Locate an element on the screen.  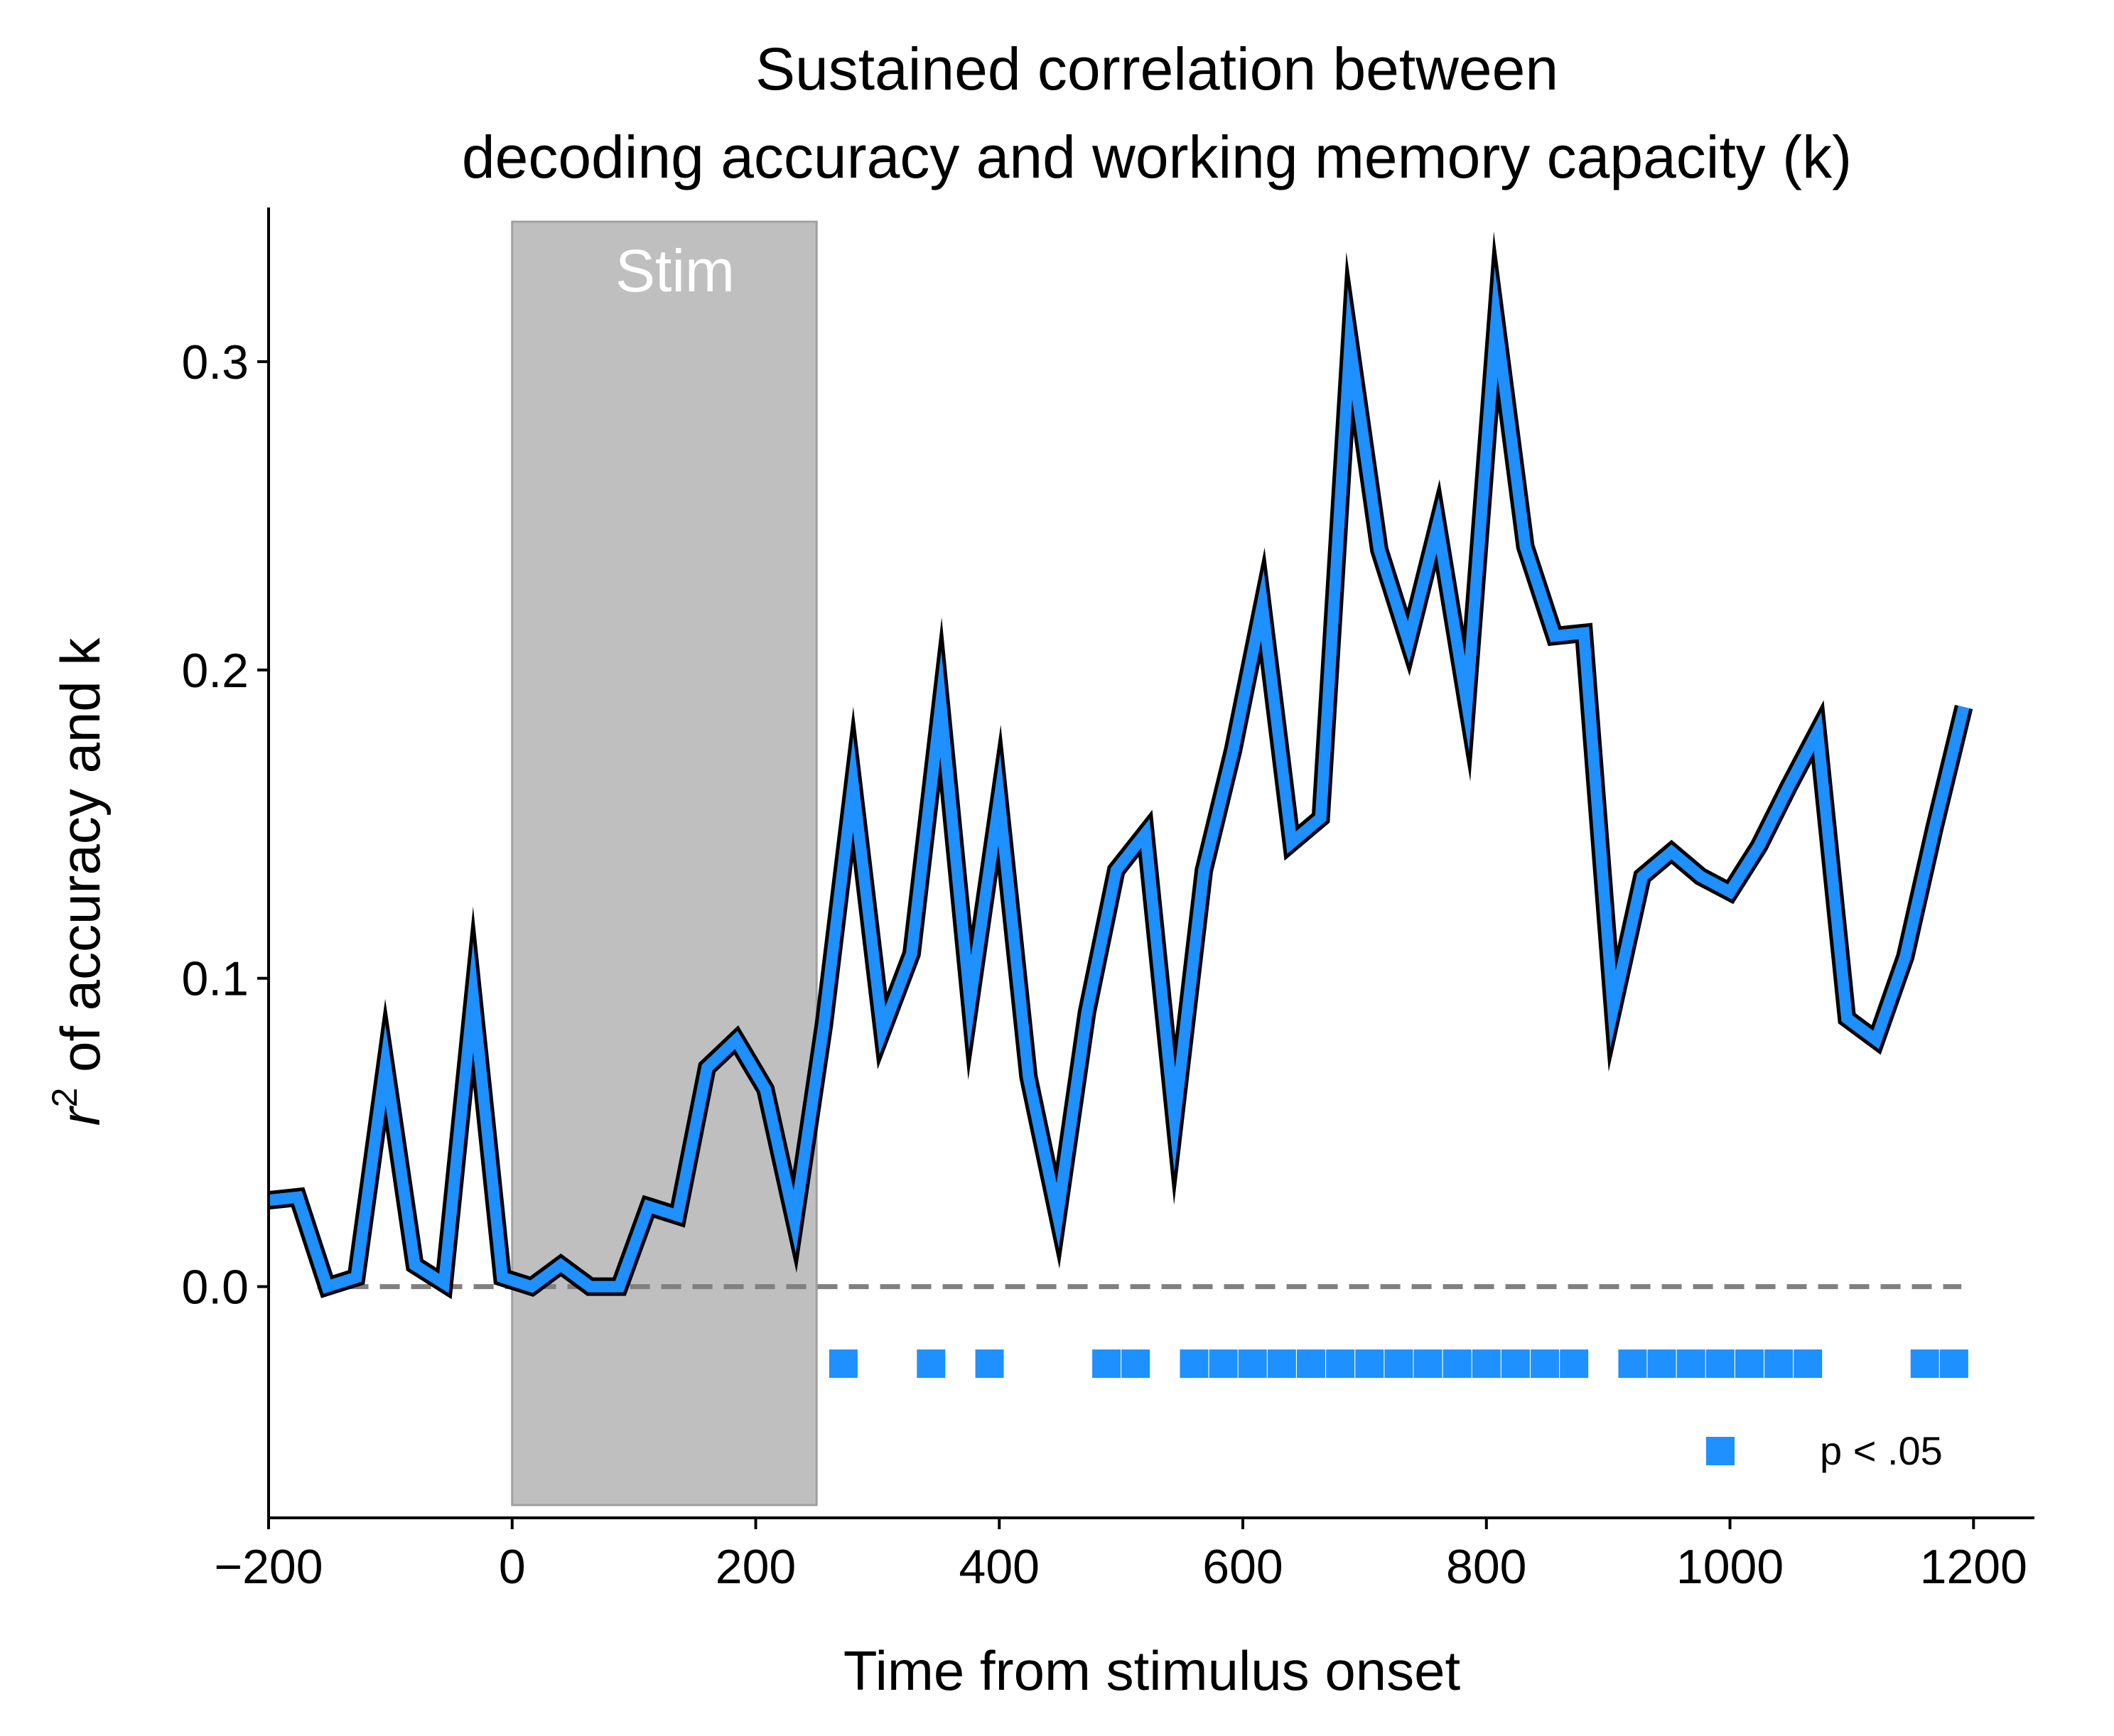
legend: p < .05 is located at coordinates (1824, 1450).